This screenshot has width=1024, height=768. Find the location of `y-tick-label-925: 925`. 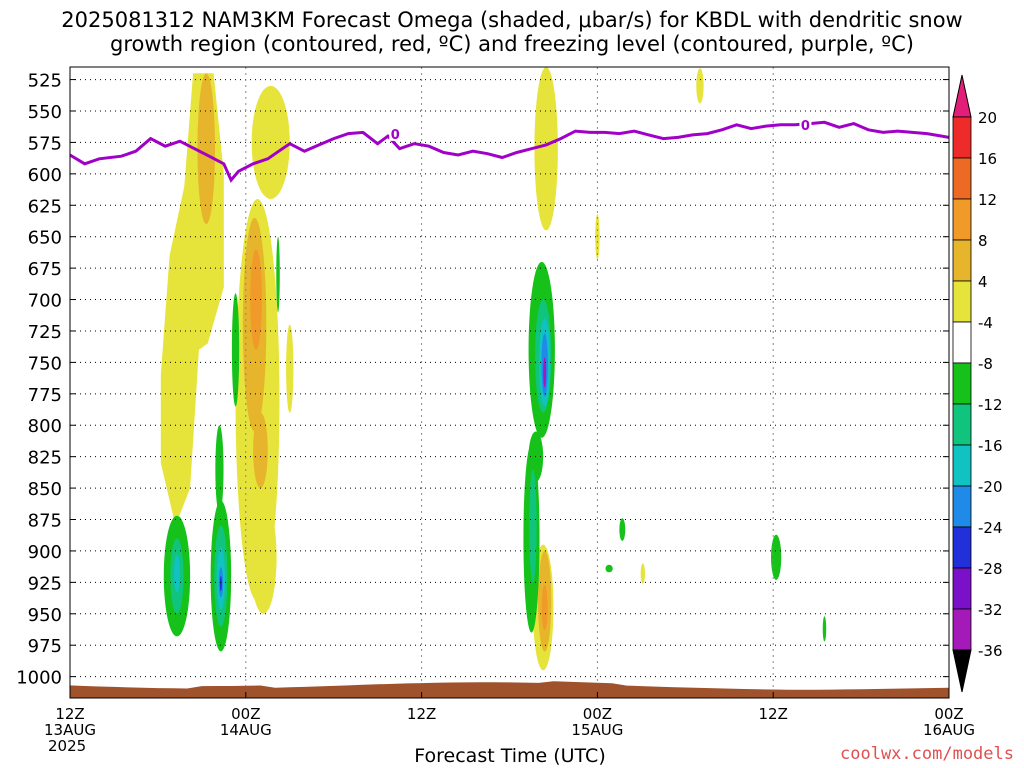

y-tick-label-925: 925 is located at coordinates (45, 583).